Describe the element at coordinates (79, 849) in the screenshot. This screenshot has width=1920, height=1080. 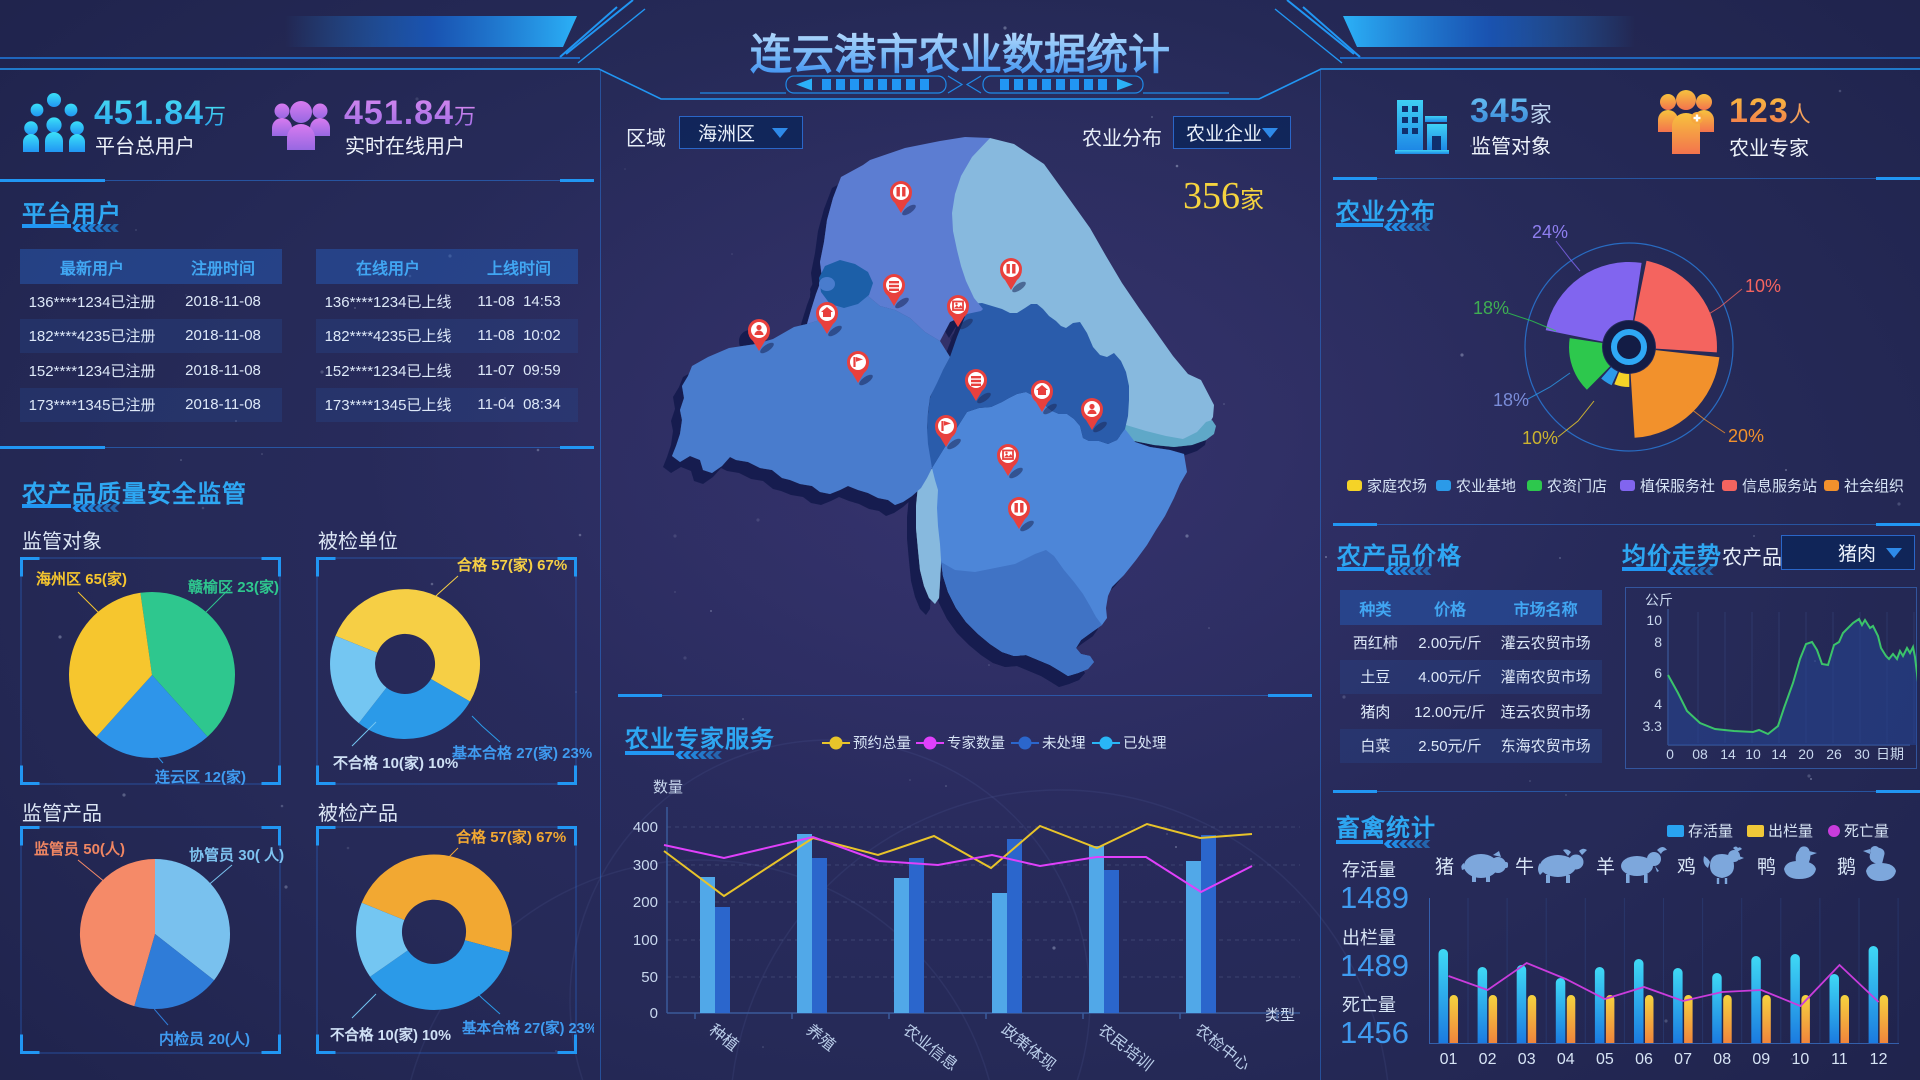
I see `svg-text: 监管员 50(人)` at that location.